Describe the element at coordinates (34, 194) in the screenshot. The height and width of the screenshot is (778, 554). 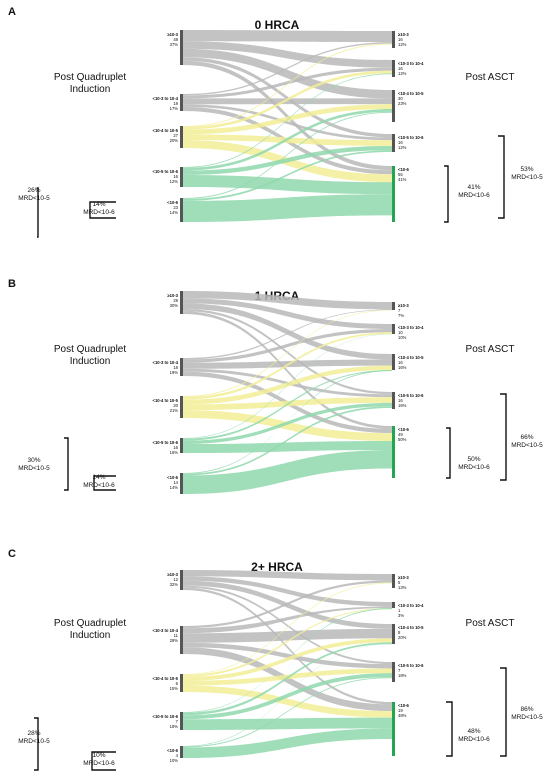
I see `left-outer-bracket-label: 26% MRD<10-5` at that location.